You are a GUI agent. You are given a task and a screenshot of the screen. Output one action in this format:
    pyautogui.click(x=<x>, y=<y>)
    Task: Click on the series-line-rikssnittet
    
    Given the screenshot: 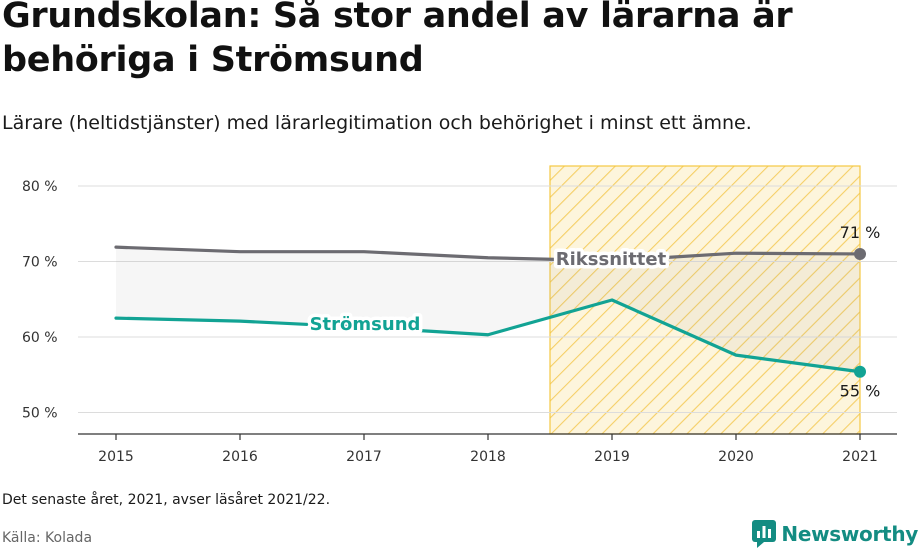 What is the action you would take?
    pyautogui.click(x=488, y=254)
    